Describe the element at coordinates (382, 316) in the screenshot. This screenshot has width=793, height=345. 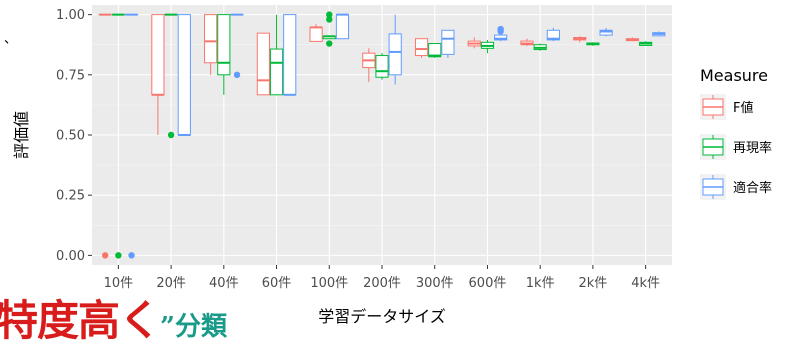
I see `x-axis-title: 学習データサイズ` at that location.